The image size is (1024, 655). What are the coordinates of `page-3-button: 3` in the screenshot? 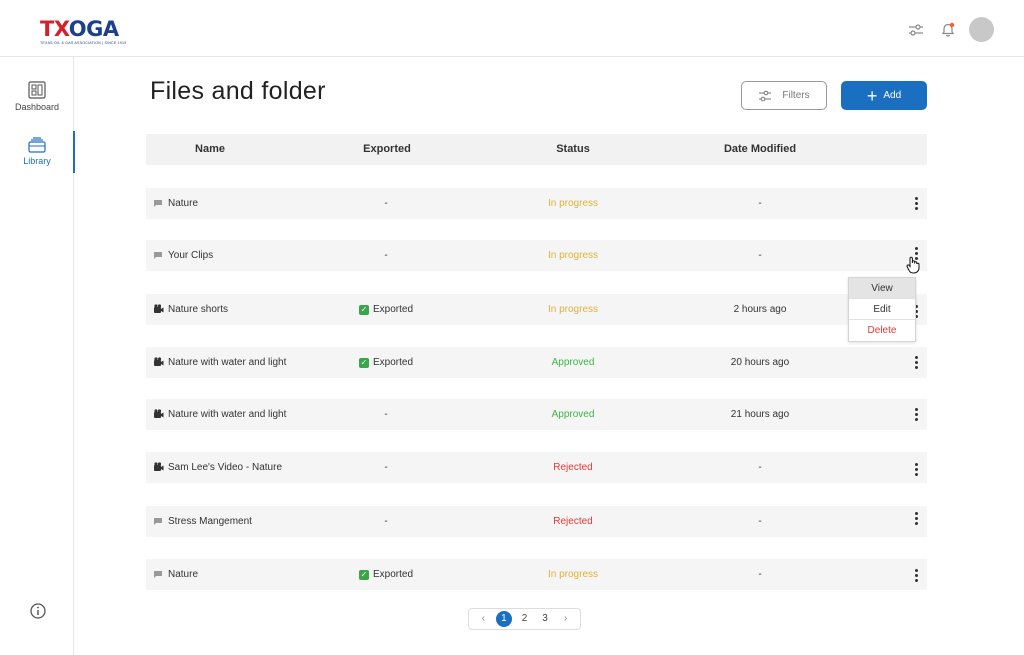 It's located at (545, 618).